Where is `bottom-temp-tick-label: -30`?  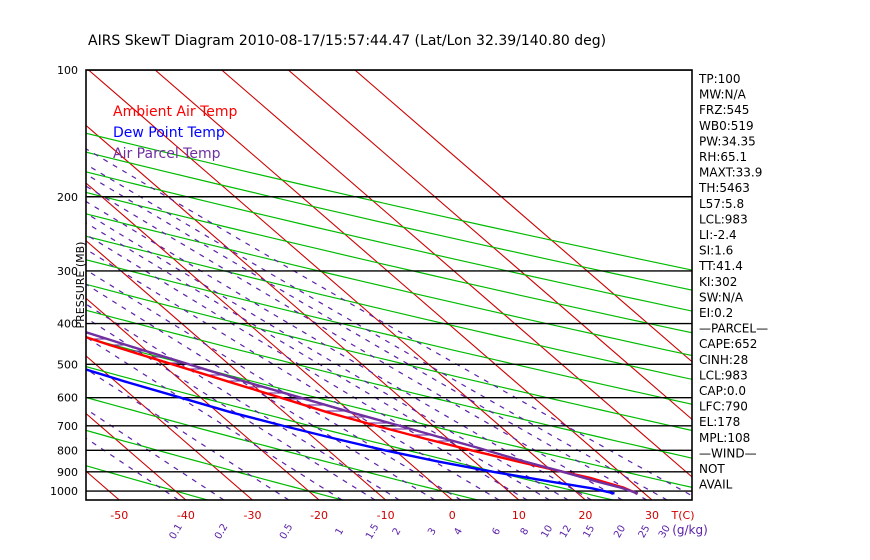
bottom-temp-tick-label: -30 is located at coordinates (252, 515).